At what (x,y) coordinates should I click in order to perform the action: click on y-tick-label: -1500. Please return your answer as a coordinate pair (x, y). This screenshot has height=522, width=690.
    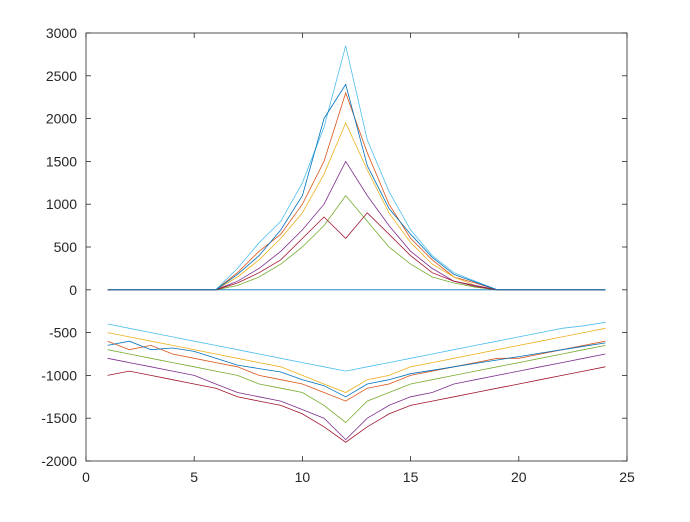
    Looking at the image, I should click on (59, 418).